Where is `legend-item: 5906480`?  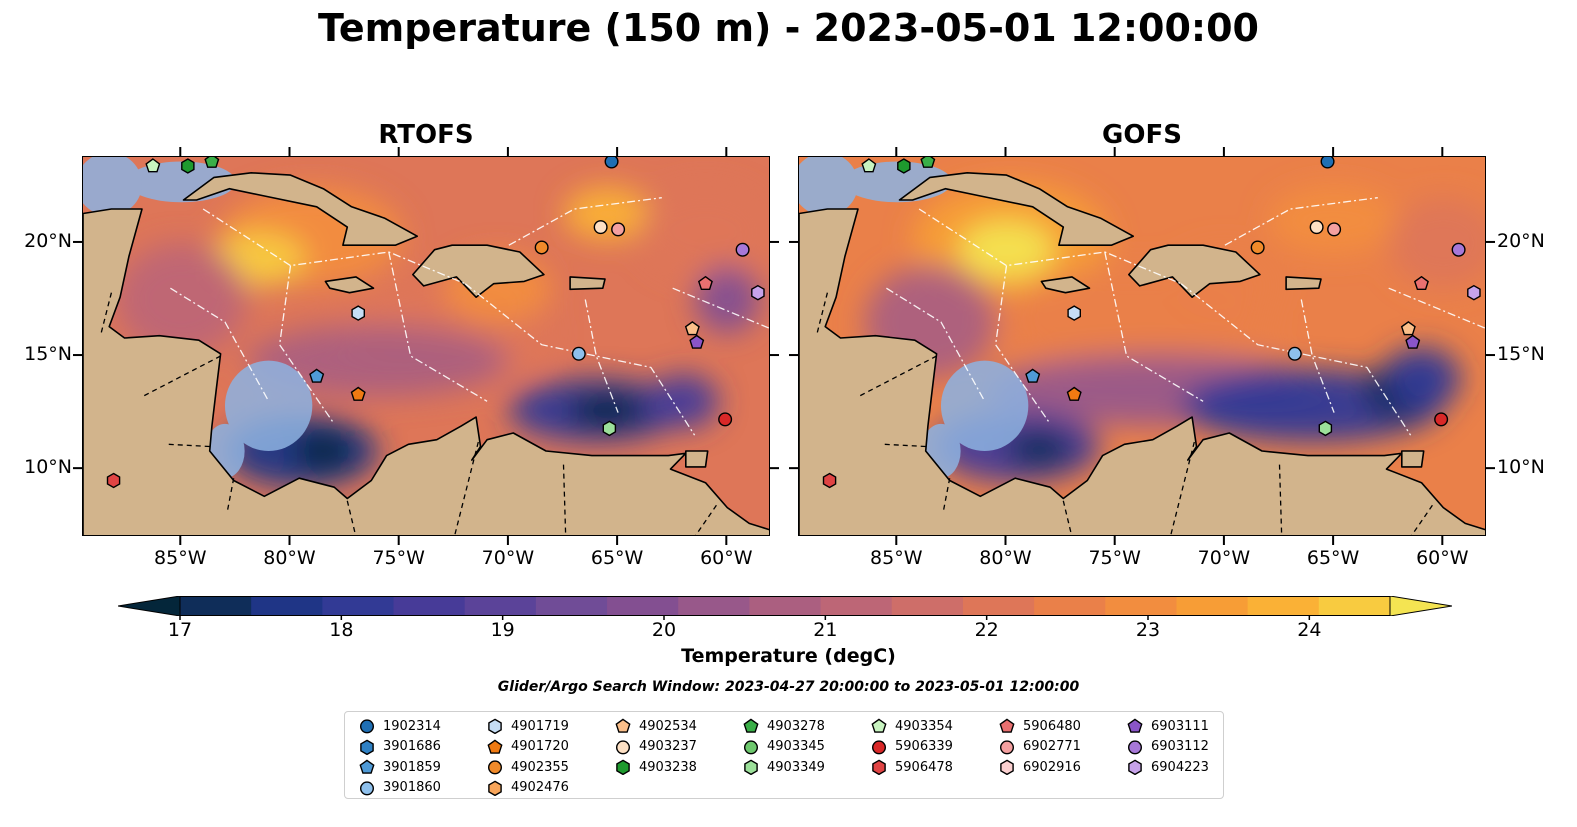 legend-item: 5906480 is located at coordinates (1040, 726).